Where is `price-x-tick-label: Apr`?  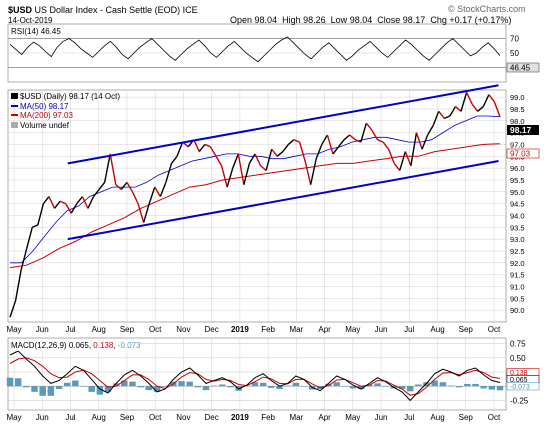
price-x-tick-label: Apr is located at coordinates (324, 329).